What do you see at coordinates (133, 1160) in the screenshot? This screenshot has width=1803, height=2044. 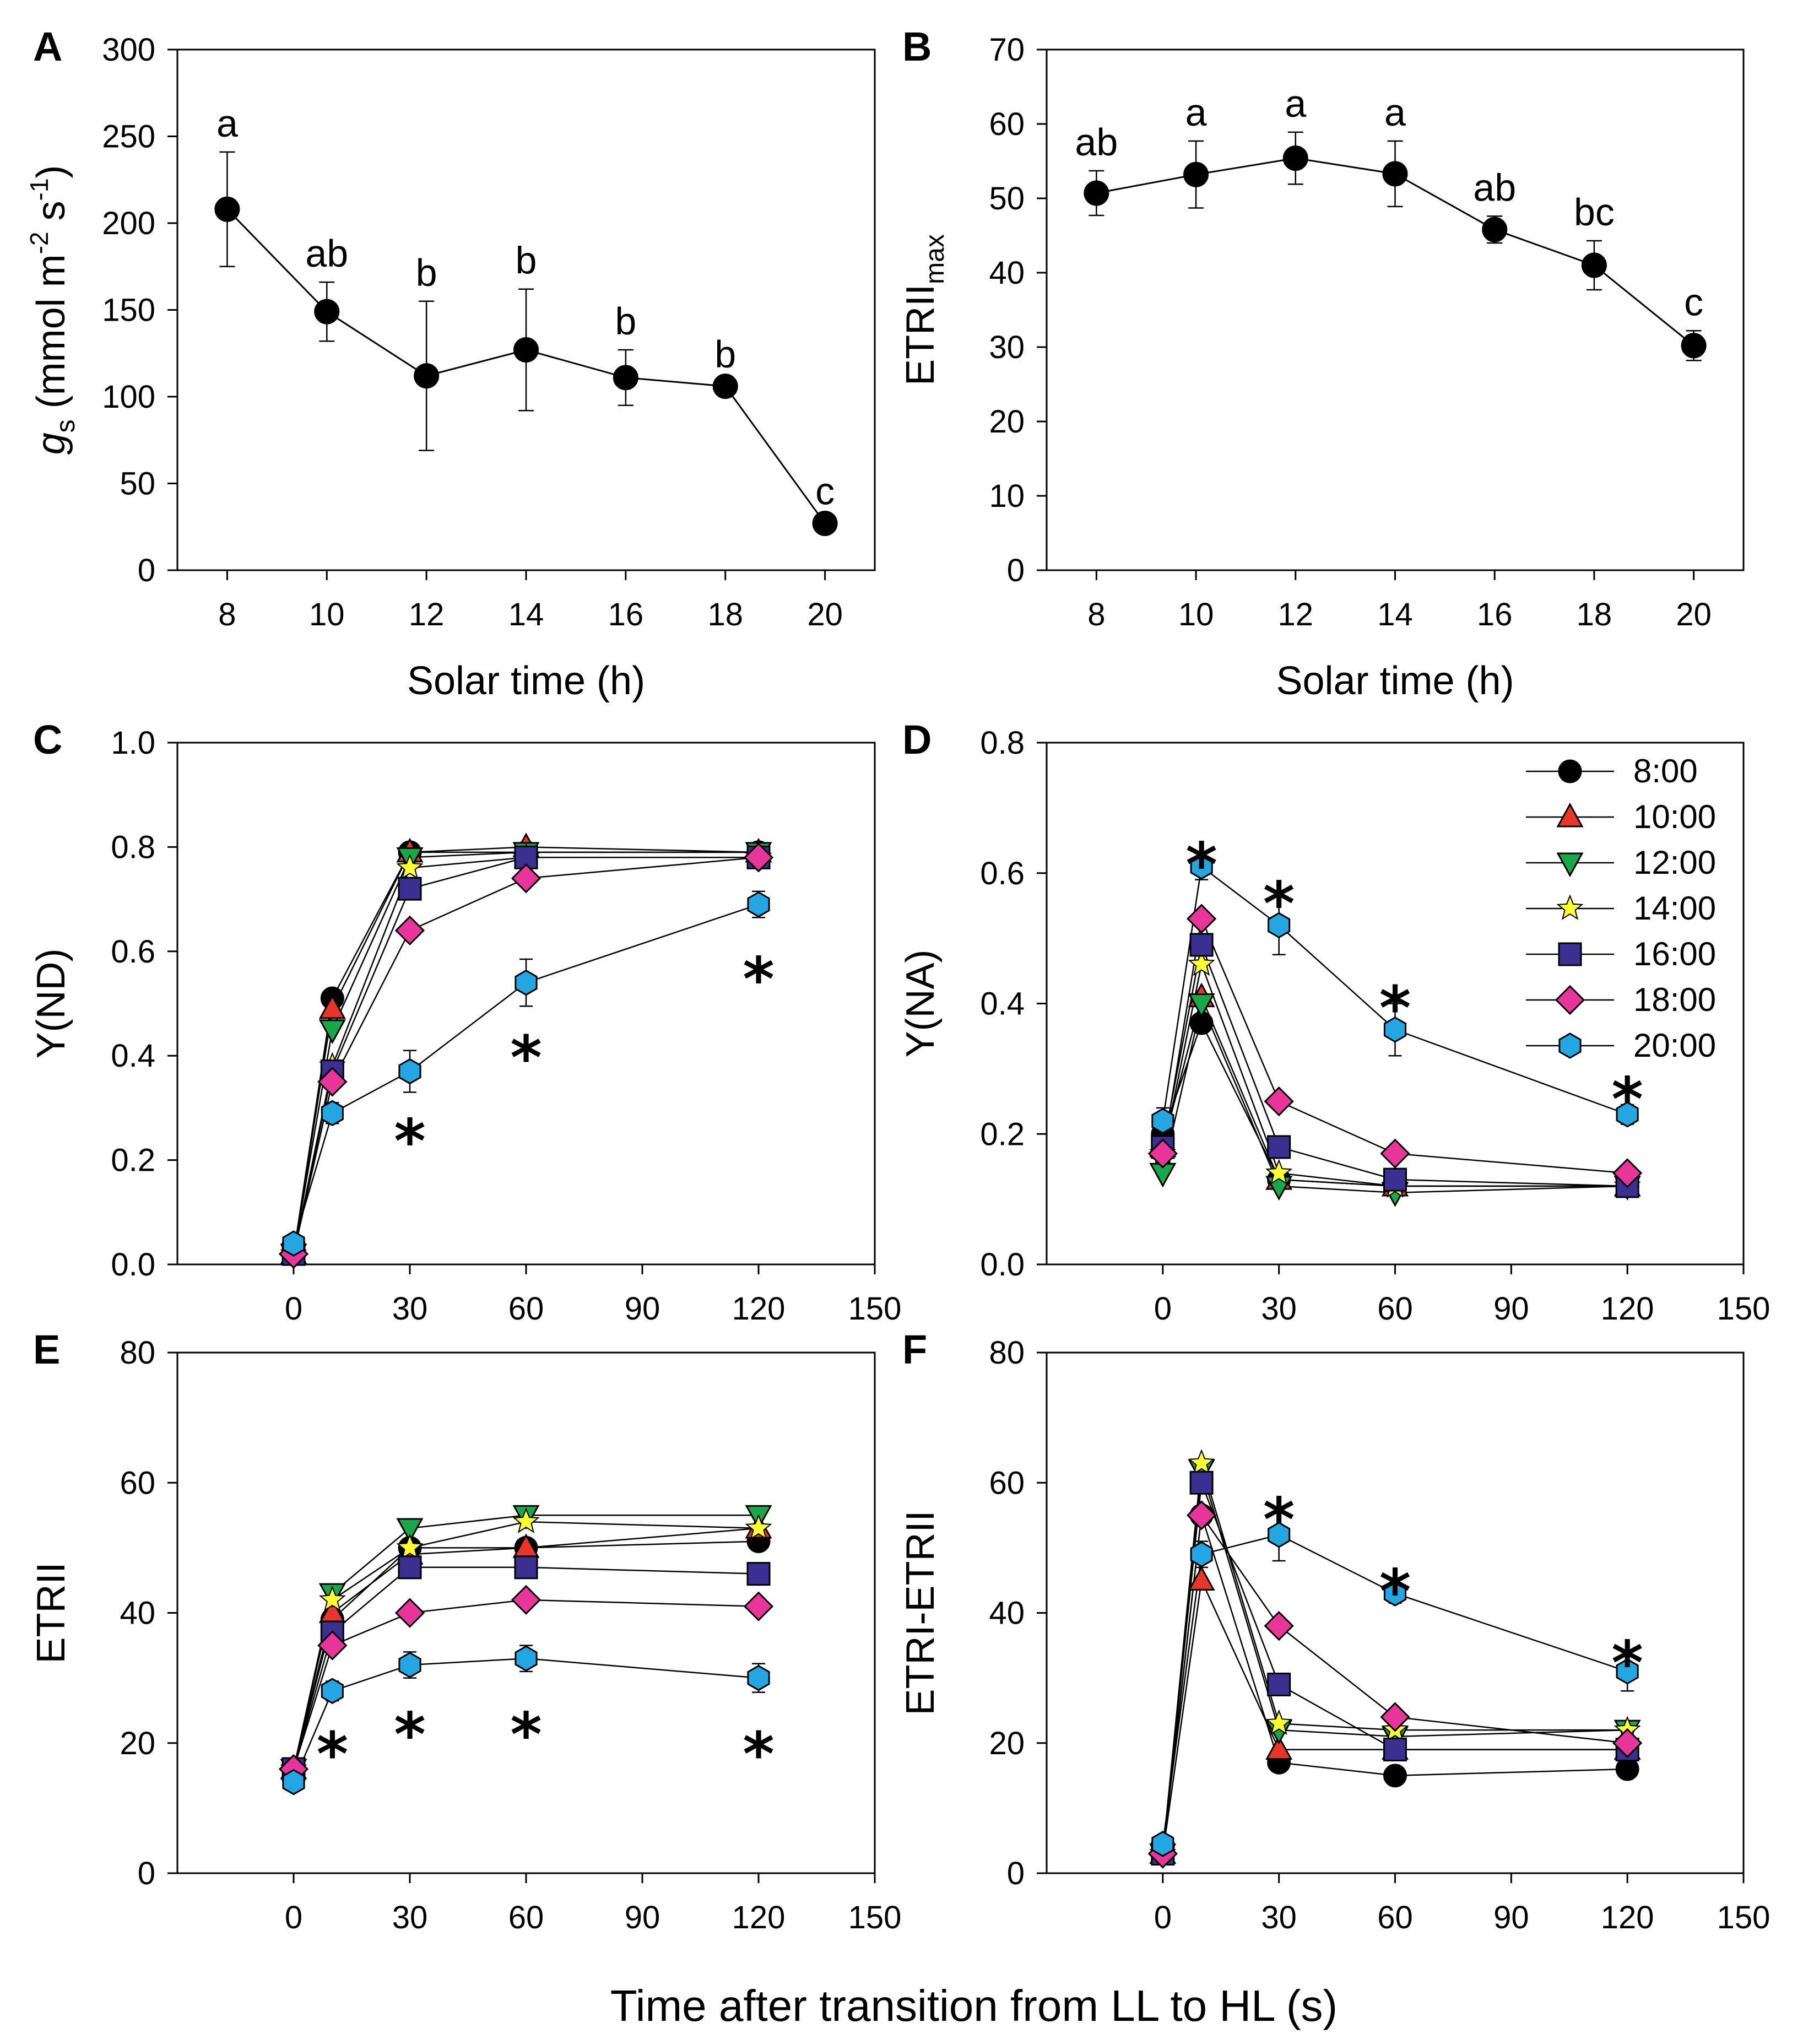 I see `y-tick-label: 0.2` at bounding box center [133, 1160].